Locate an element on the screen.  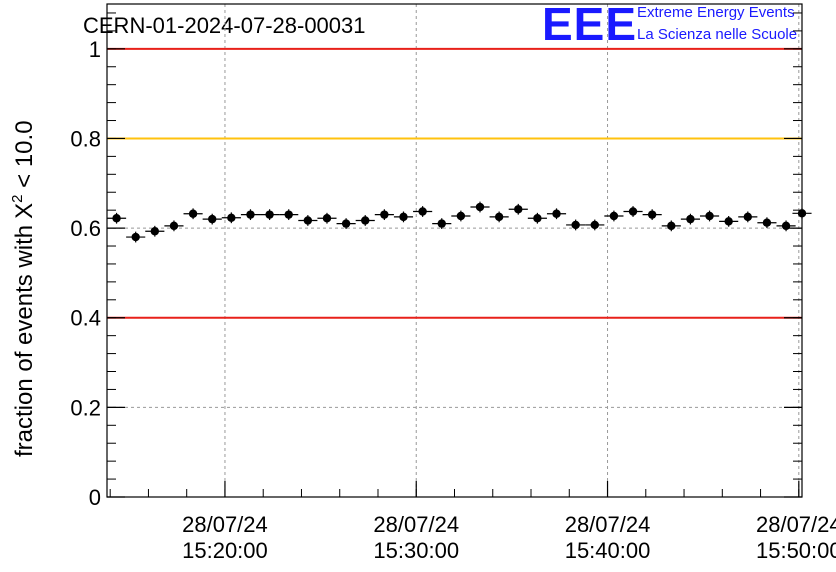
logo-line1: Extreme Energy Events is located at coordinates (716, 12).